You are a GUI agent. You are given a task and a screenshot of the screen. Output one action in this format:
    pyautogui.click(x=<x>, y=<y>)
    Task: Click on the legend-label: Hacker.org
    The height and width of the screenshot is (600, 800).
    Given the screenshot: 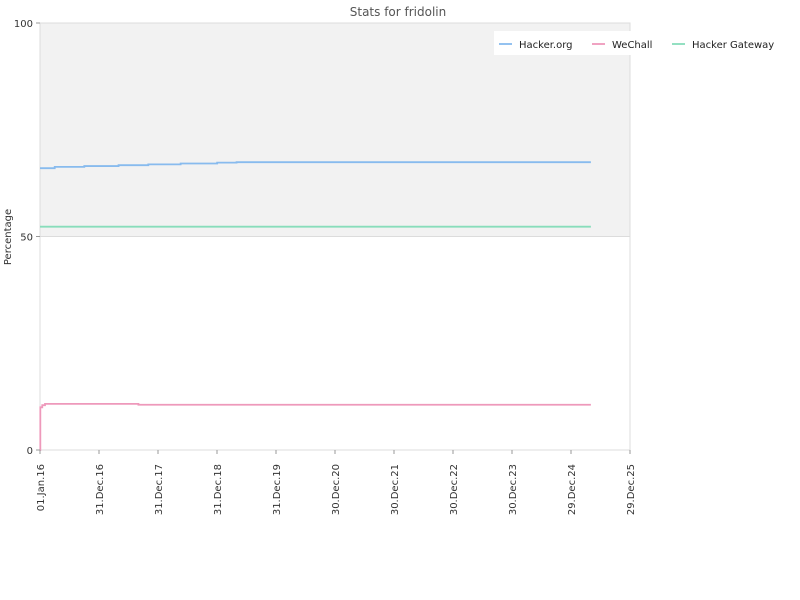 What is the action you would take?
    pyautogui.click(x=546, y=45)
    